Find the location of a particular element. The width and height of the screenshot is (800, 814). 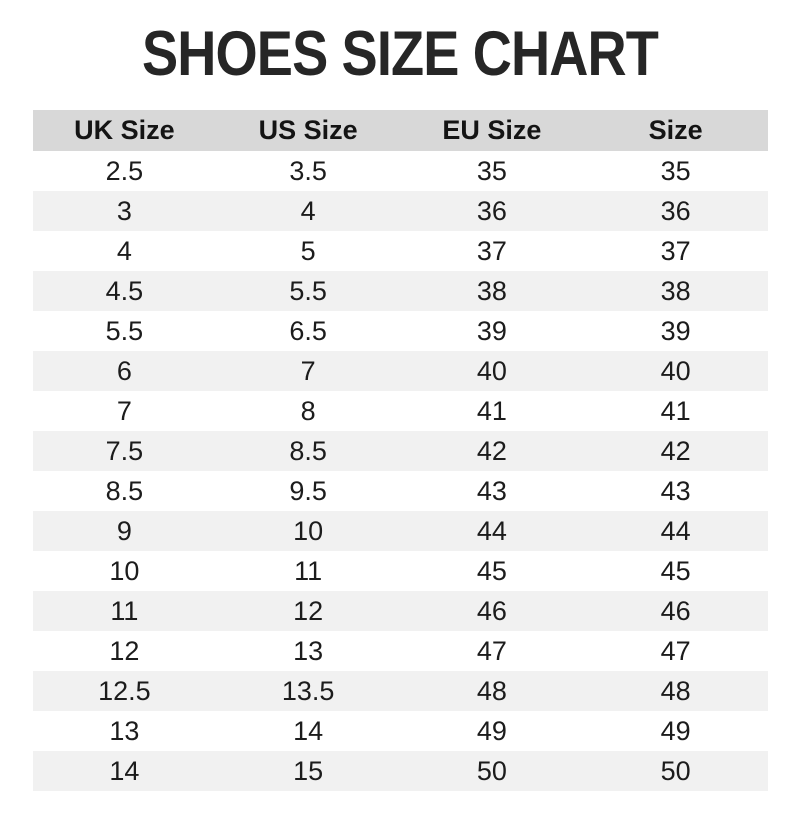

table-cell: 5 is located at coordinates (308, 251).